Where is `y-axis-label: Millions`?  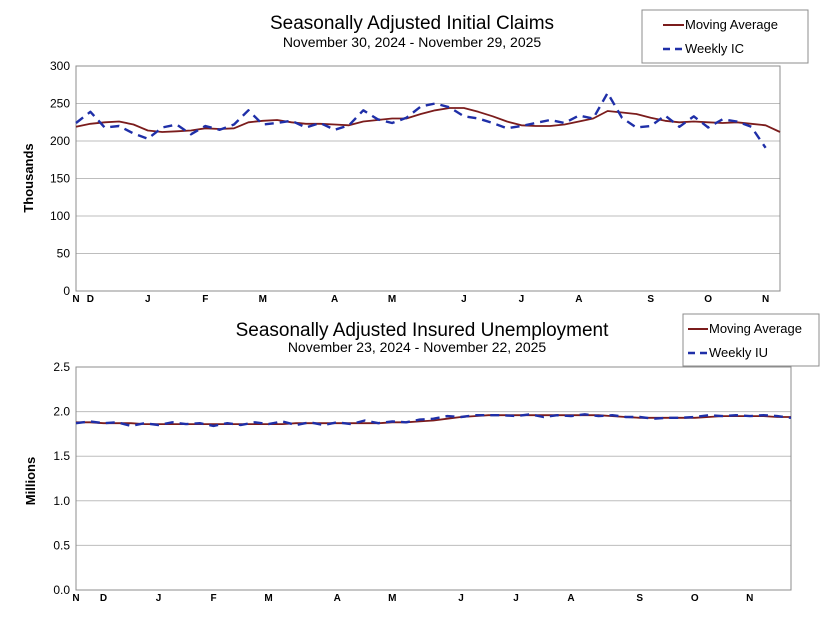 y-axis-label: Millions is located at coordinates (30, 481).